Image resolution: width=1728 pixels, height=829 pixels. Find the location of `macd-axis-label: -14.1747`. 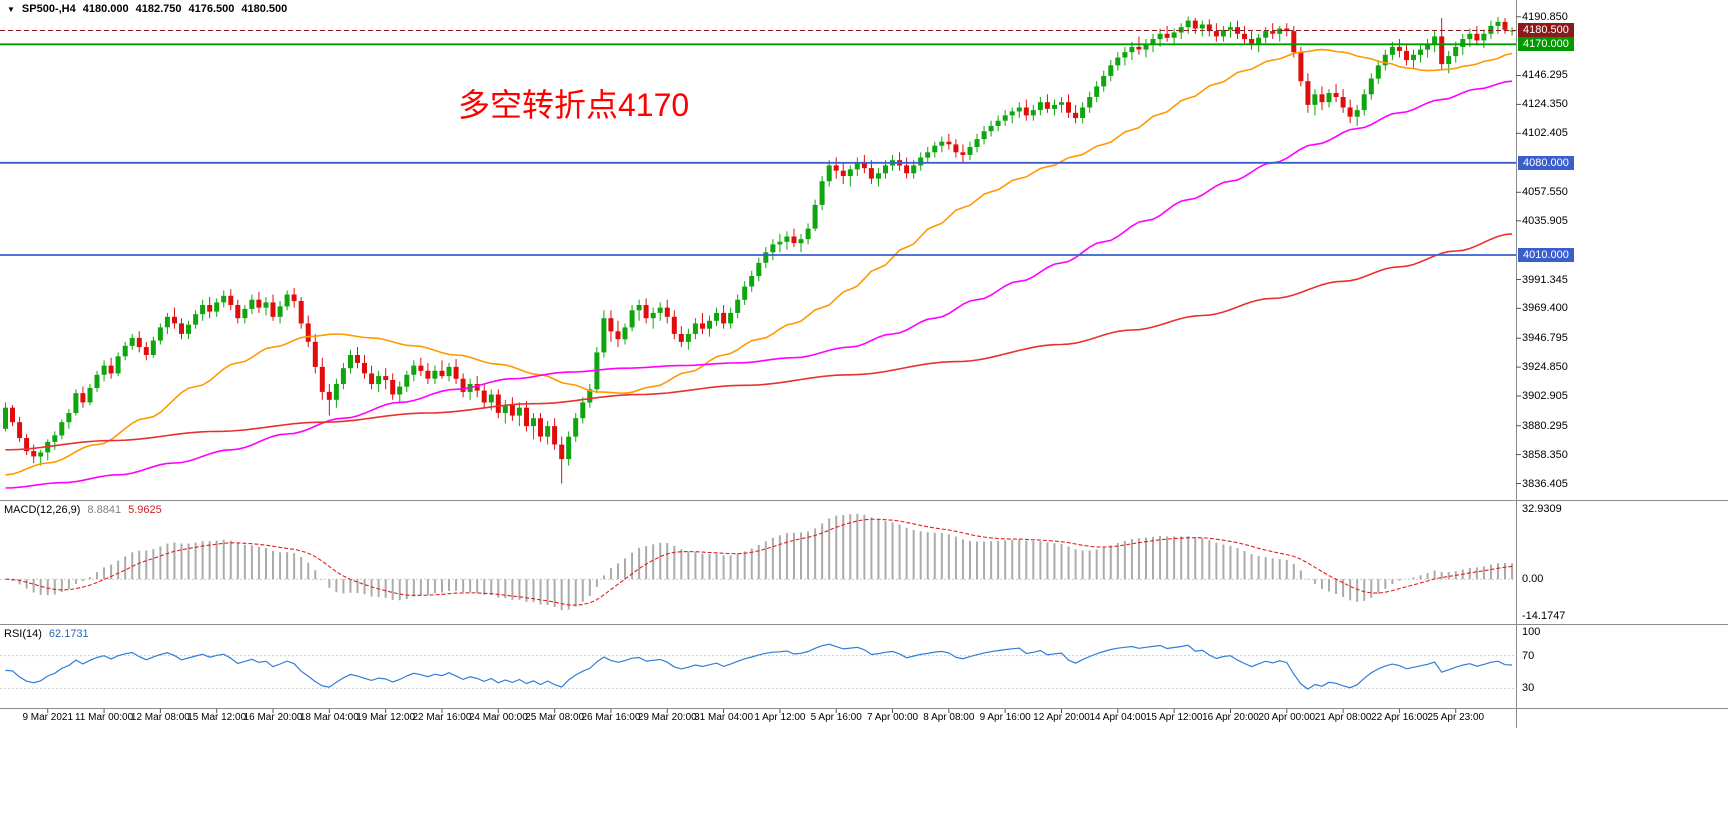

macd-axis-label: -14.1747 is located at coordinates (1544, 616).